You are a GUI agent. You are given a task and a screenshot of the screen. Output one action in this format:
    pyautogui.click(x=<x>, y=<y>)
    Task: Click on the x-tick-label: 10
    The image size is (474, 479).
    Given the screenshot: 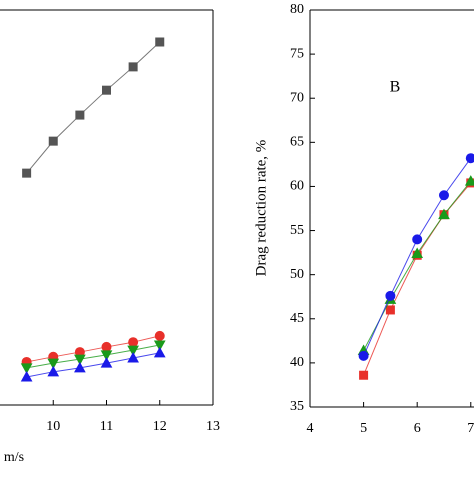 What is the action you would take?
    pyautogui.click(x=53, y=426)
    